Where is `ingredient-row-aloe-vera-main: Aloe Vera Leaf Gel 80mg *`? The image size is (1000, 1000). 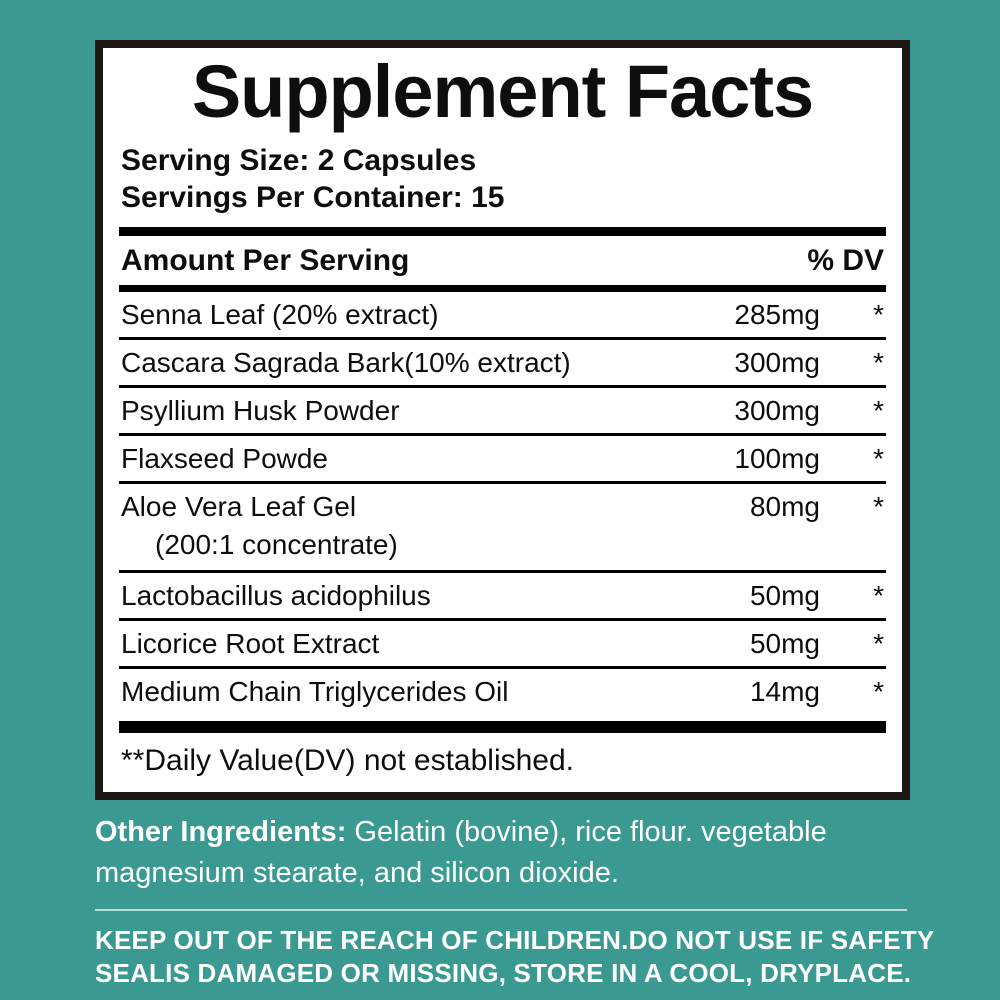 ingredient-row-aloe-vera-main: Aloe Vera Leaf Gel 80mg * is located at coordinates (502, 504).